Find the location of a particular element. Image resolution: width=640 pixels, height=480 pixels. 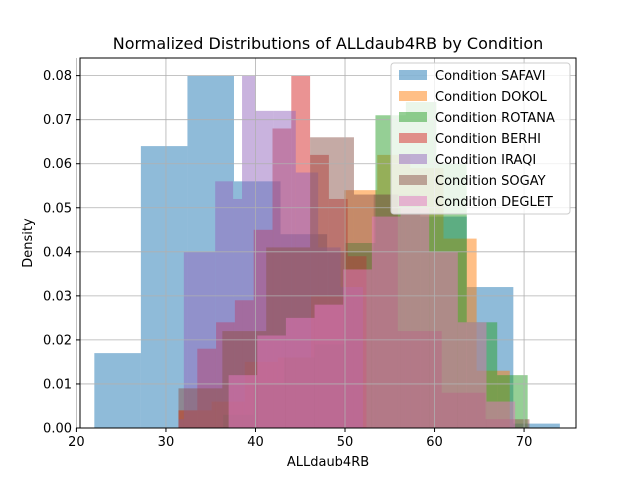

x-tick-label: 30 is located at coordinates (166, 442).